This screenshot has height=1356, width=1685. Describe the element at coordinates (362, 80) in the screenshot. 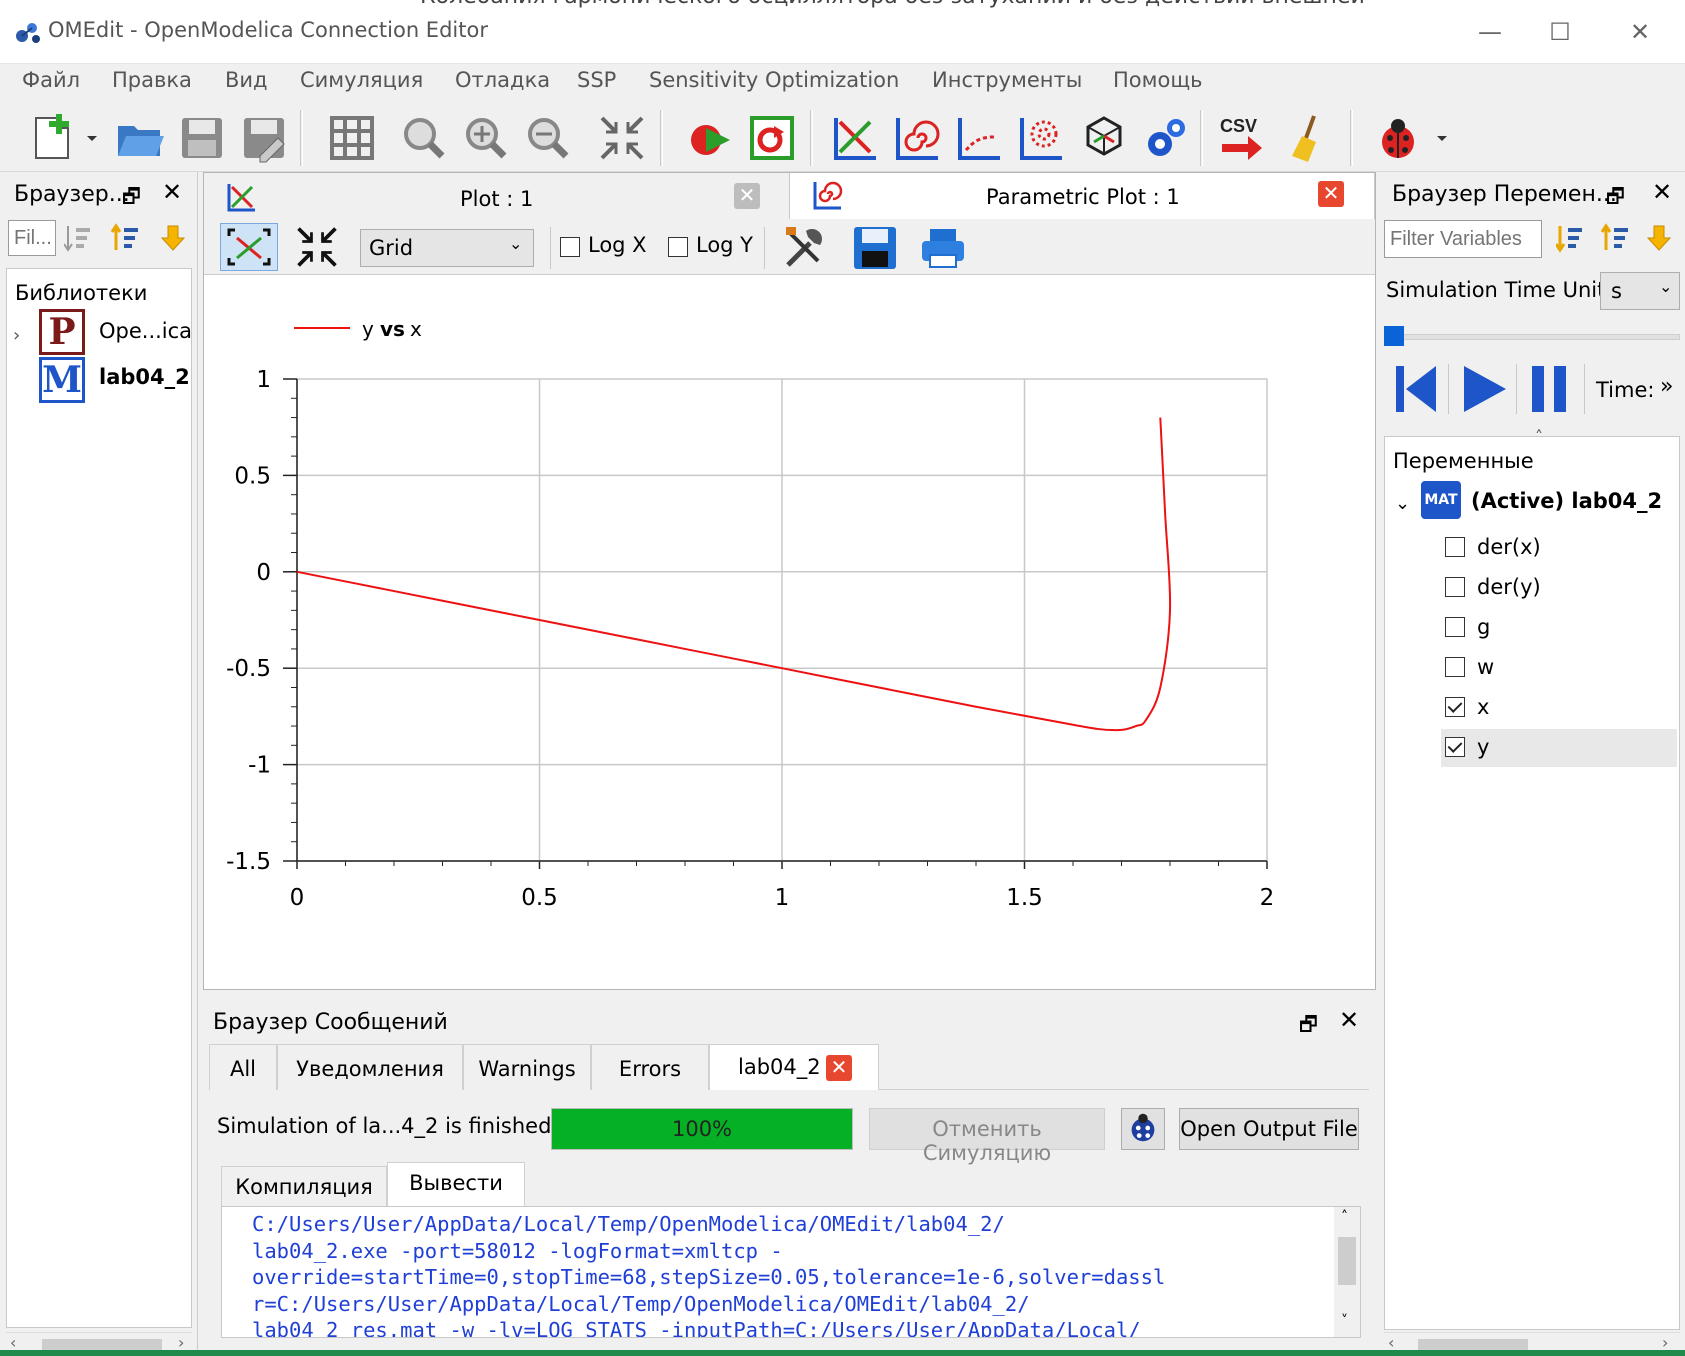

I see `menu-simulation: Симуляция` at that location.